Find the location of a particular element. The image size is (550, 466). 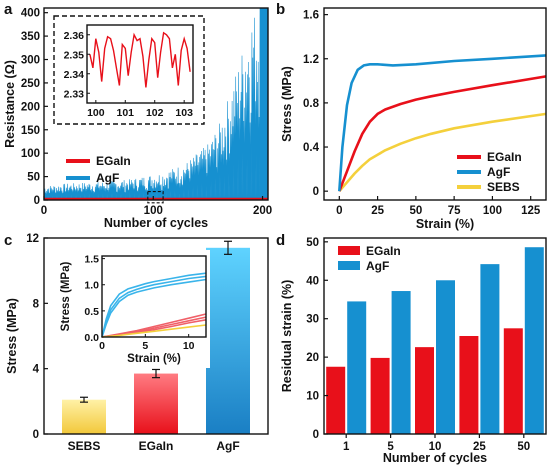

panel-c-ytick-label: 0 is located at coordinates (36, 435).